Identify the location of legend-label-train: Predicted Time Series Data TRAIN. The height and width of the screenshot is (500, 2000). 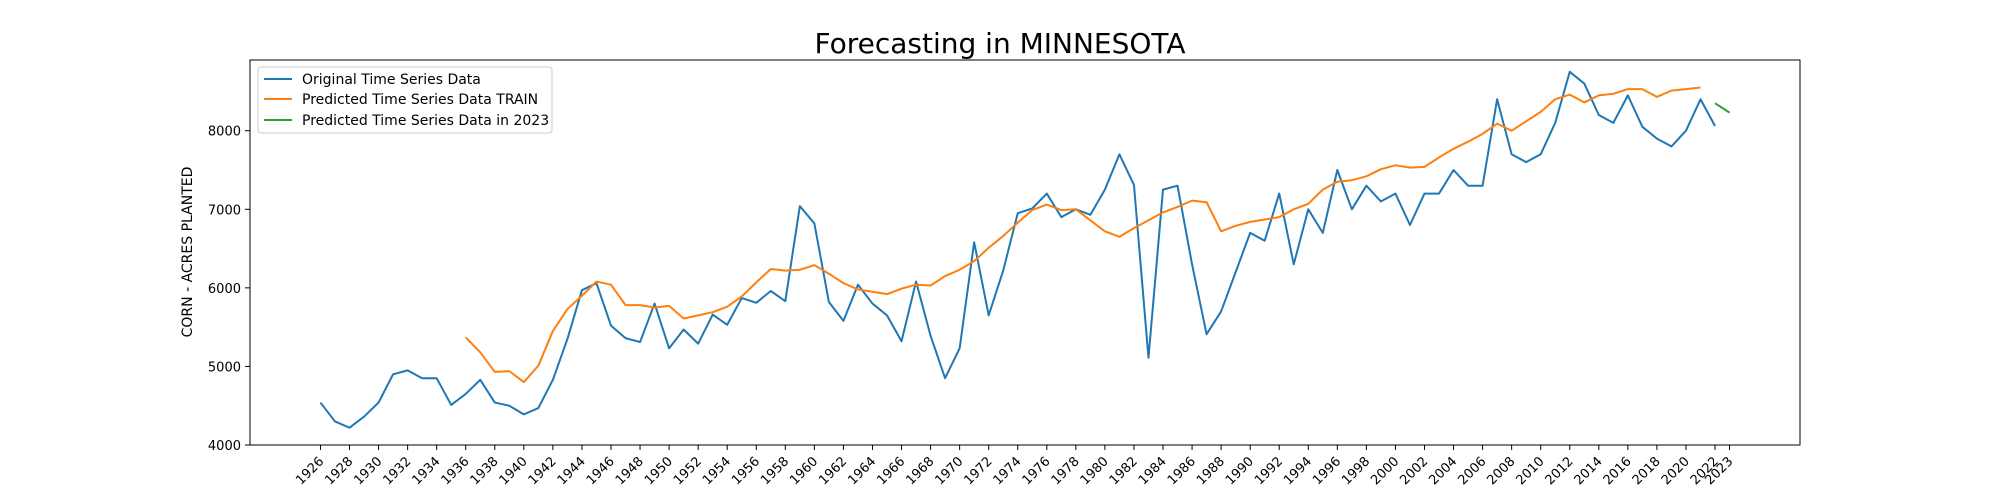
(420, 100).